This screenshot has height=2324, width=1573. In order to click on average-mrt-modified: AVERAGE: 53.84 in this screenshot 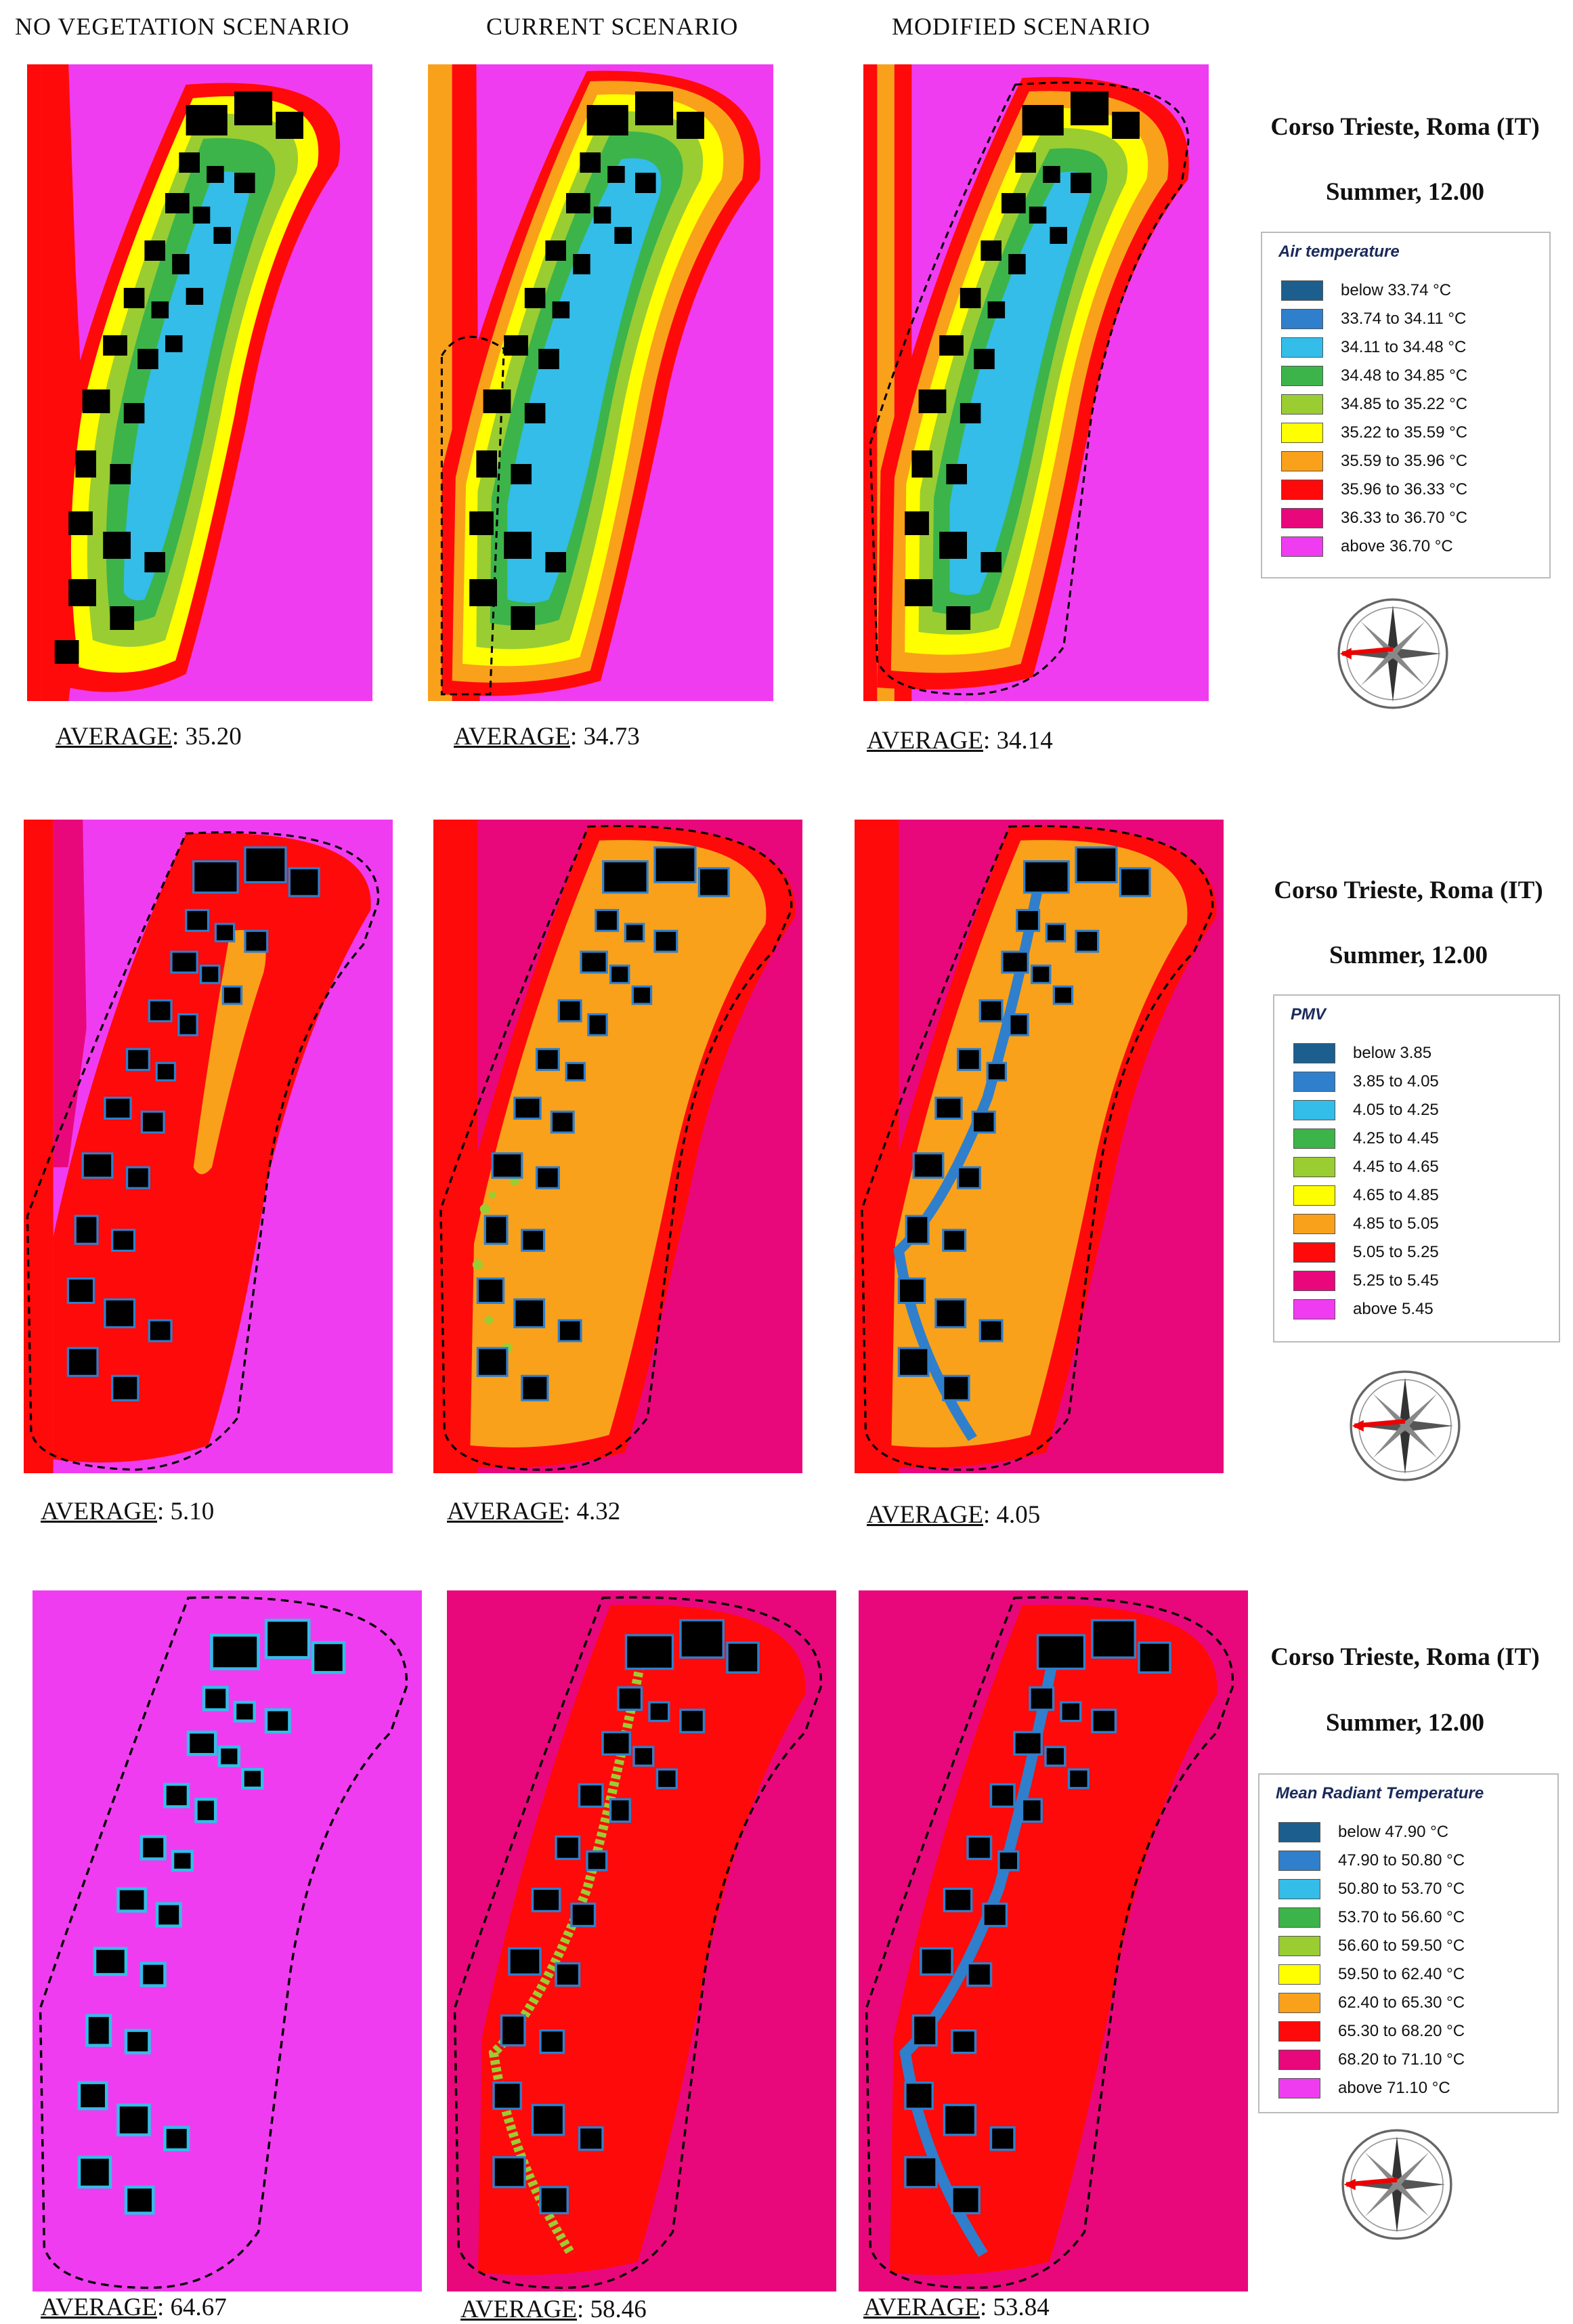, I will do `click(956, 2307)`.